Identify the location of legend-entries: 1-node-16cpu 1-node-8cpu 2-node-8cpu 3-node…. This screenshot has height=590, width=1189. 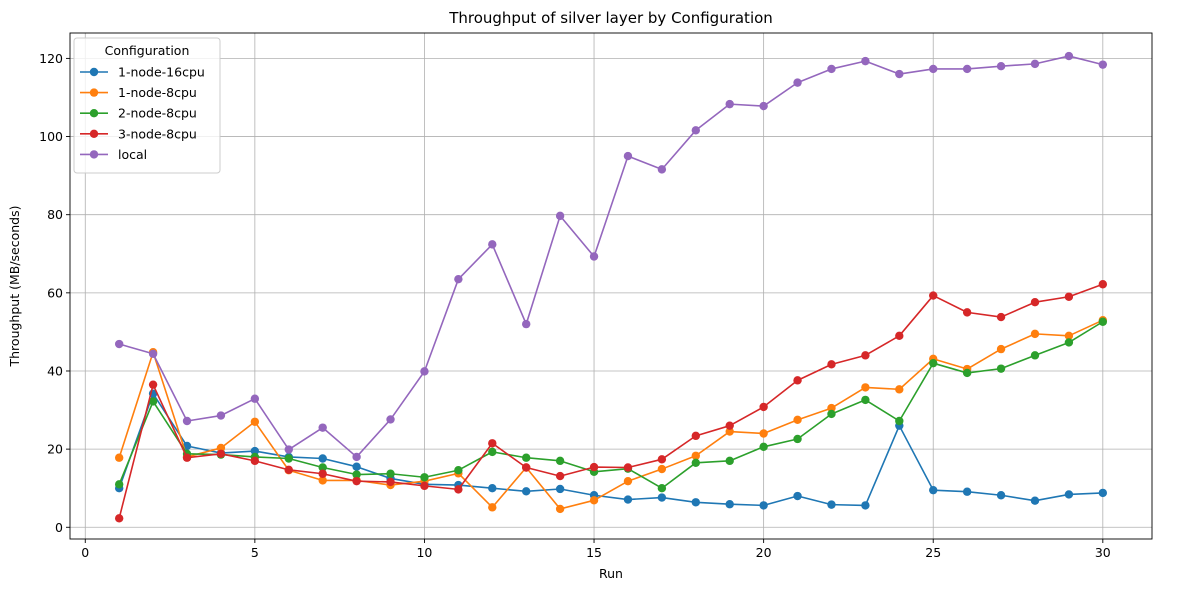
(142, 113).